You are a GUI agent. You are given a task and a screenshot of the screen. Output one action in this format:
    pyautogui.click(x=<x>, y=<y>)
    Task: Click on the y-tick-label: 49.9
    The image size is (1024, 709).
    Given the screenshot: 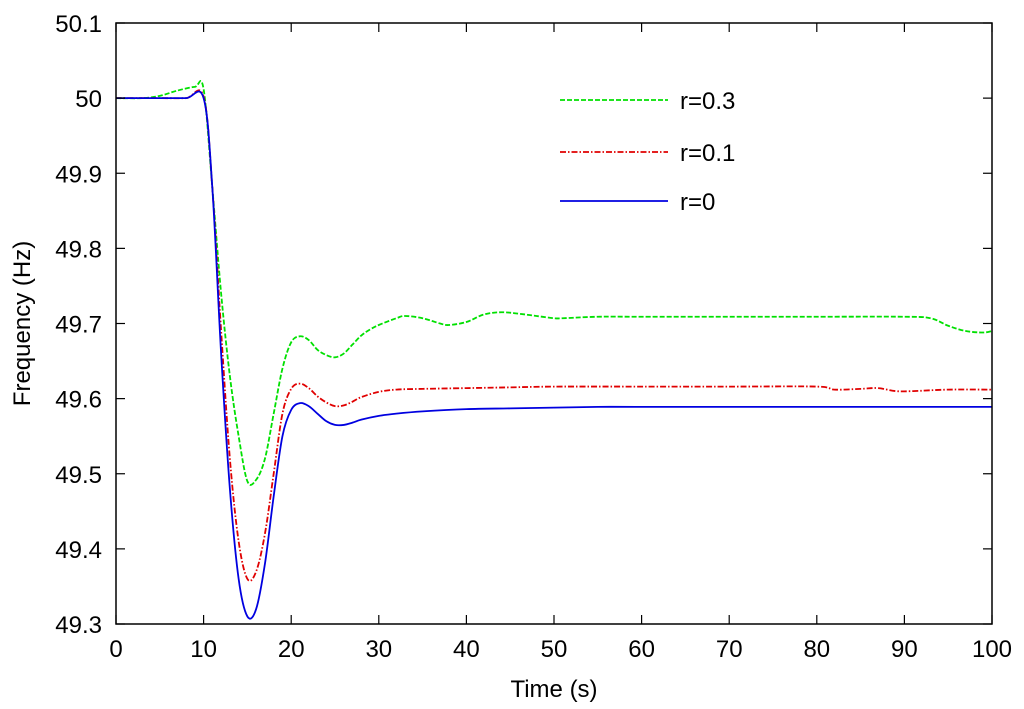 What is the action you would take?
    pyautogui.click(x=78, y=174)
    